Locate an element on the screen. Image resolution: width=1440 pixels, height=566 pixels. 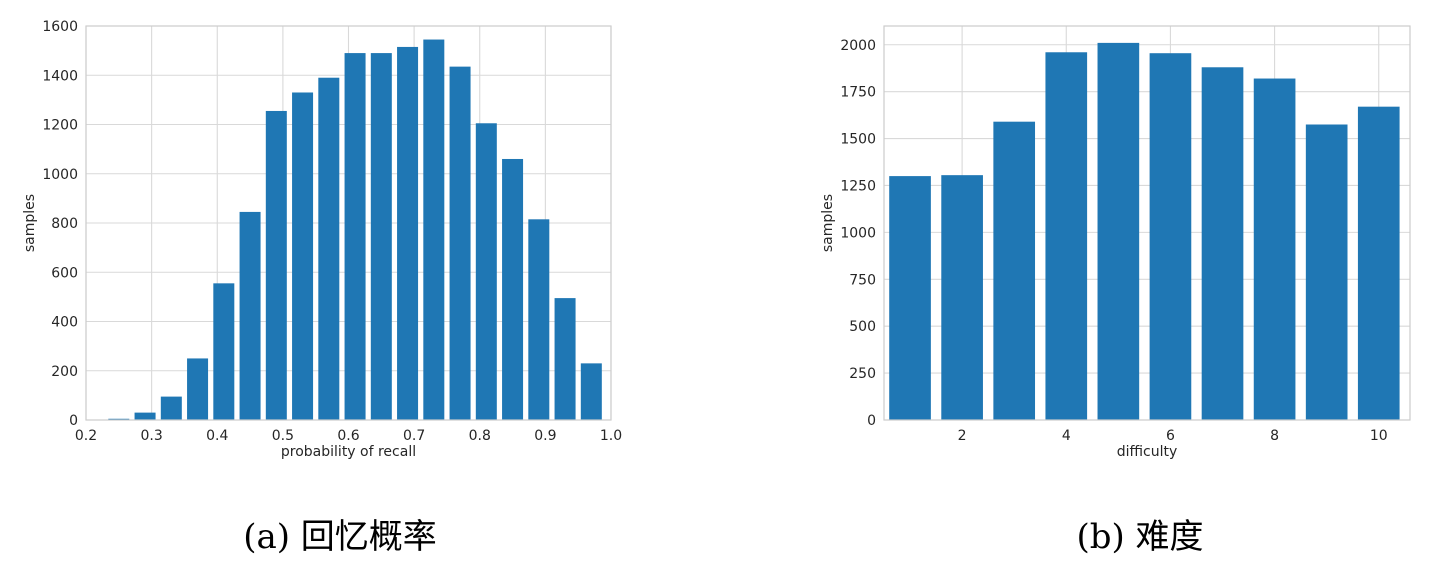
y-tick-label: 1750 is located at coordinates (858, 93).